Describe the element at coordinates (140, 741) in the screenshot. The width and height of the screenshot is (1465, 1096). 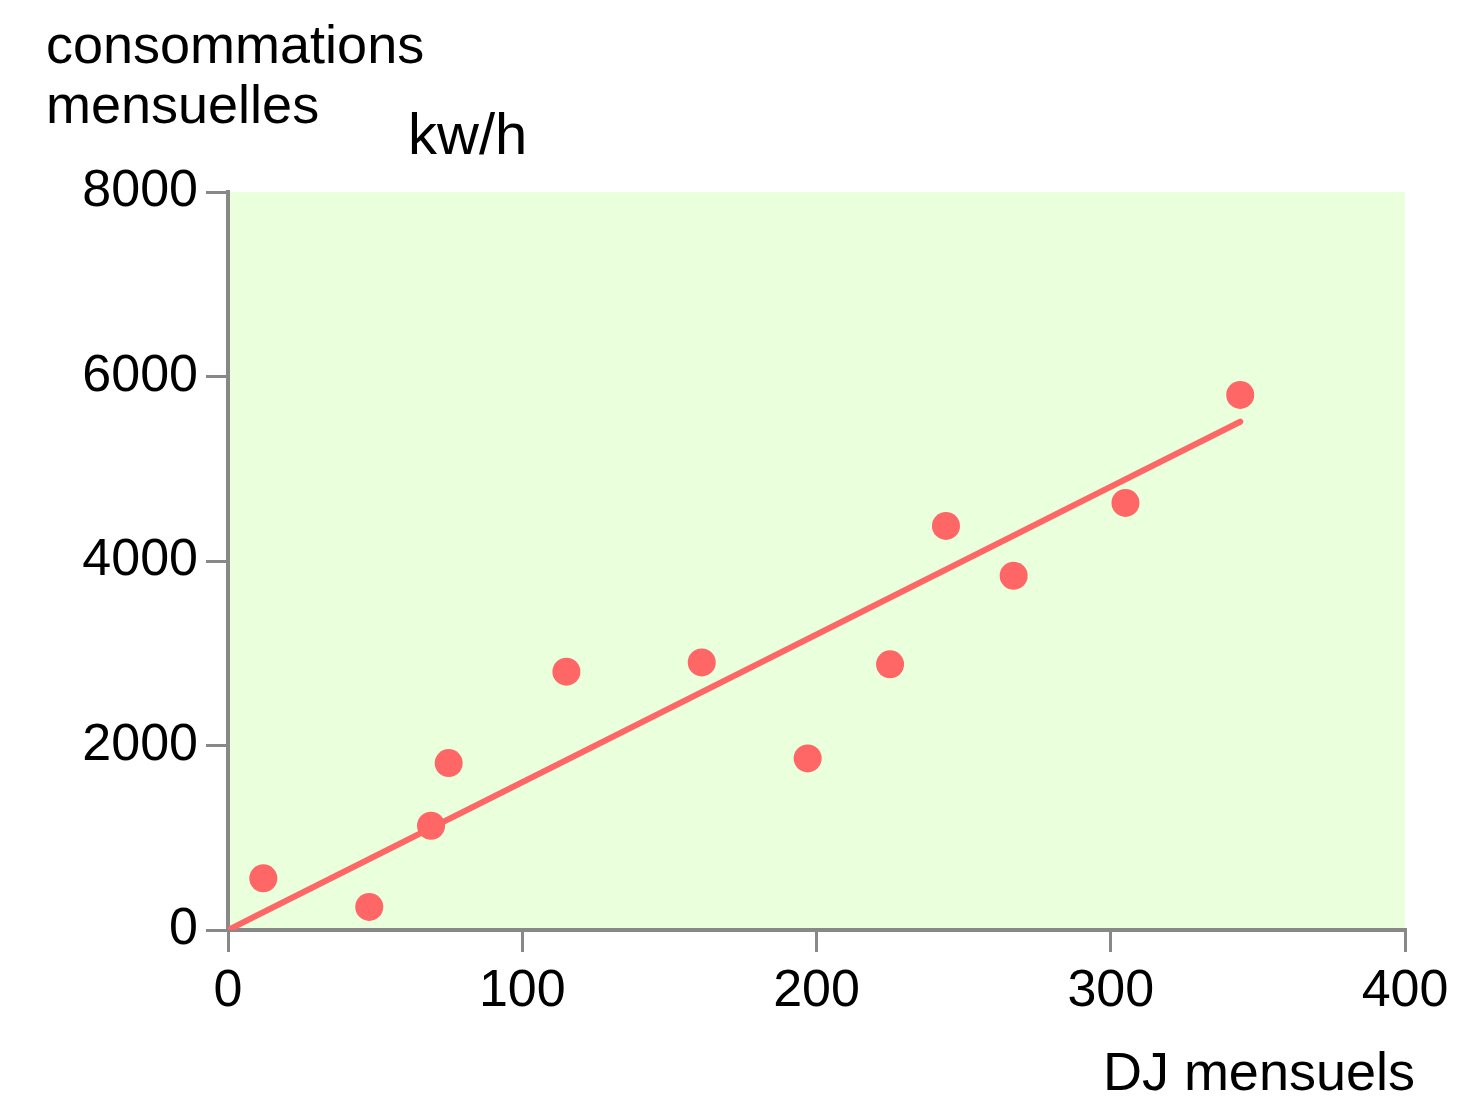
I see `y-tick-label: 2000` at that location.